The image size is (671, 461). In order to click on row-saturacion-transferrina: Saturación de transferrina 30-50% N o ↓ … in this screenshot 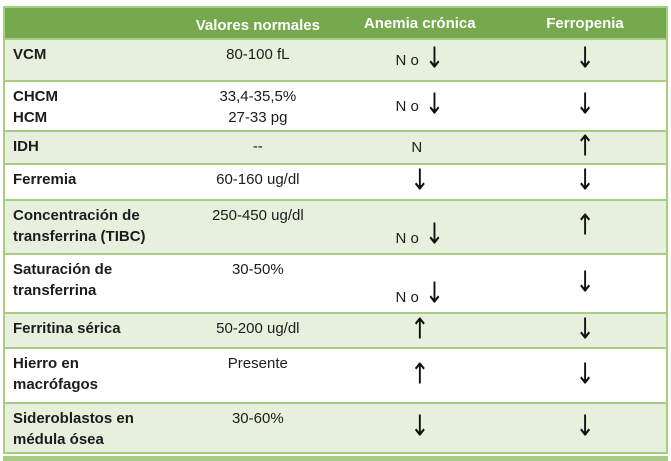, I will do `click(335, 282)`.